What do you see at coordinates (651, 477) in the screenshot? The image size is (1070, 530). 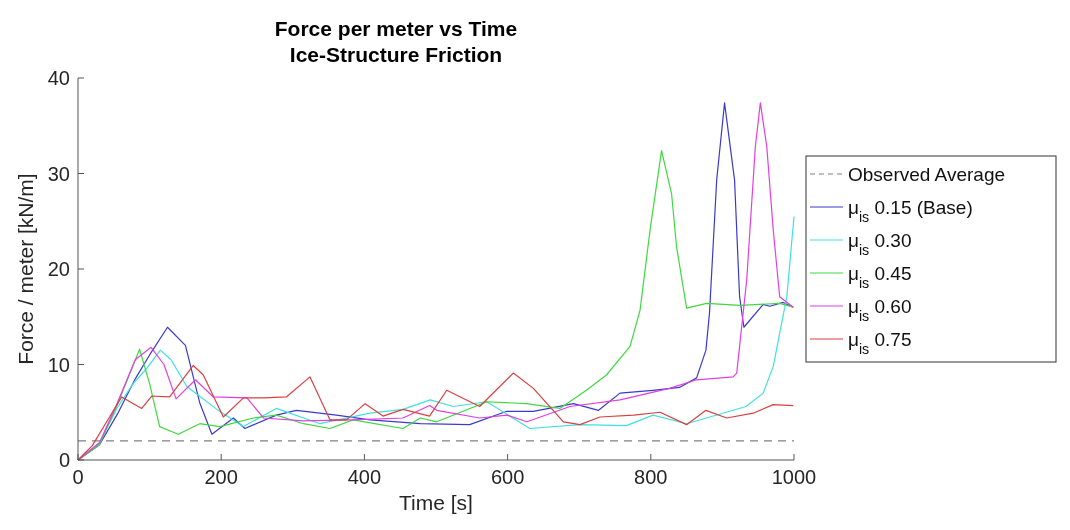 I see `x-tick-label: 800` at bounding box center [651, 477].